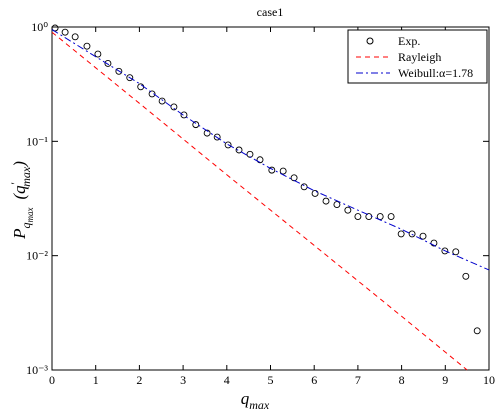 This screenshot has width=500, height=411. What do you see at coordinates (37, 141) in the screenshot?
I see `y-tick-label: 10⁻¹` at bounding box center [37, 141].